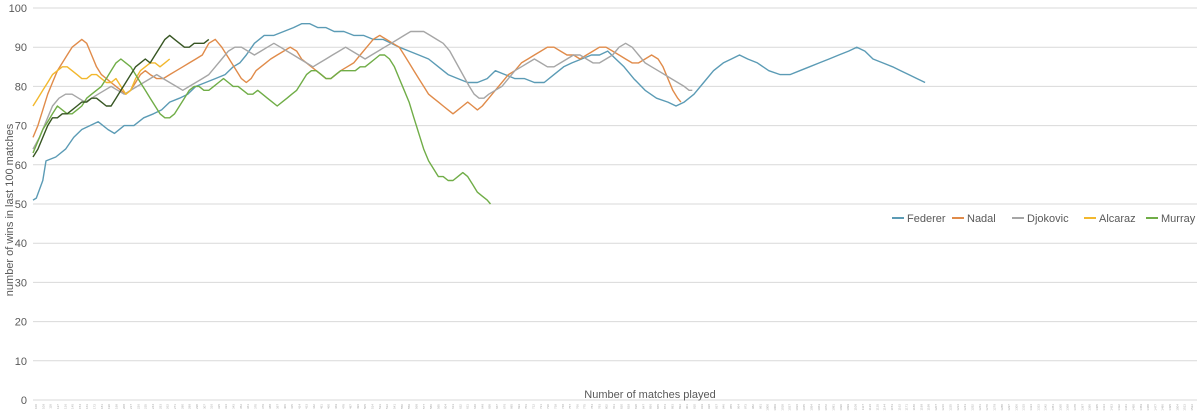 The height and width of the screenshot is (413, 1200). Describe the element at coordinates (24, 401) in the screenshot. I see `y-tick-label: 0` at that location.